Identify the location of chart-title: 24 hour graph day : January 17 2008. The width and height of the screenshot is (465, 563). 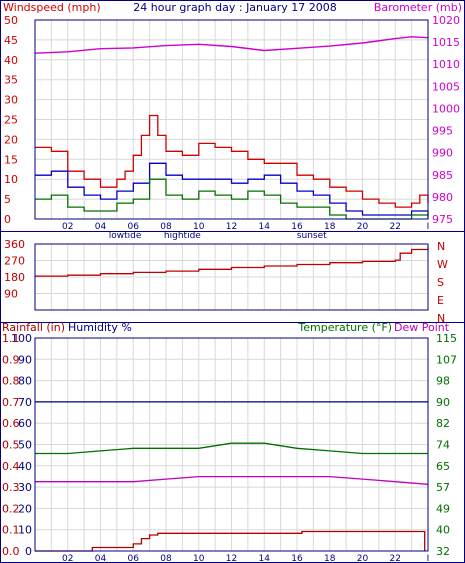
(235, 7).